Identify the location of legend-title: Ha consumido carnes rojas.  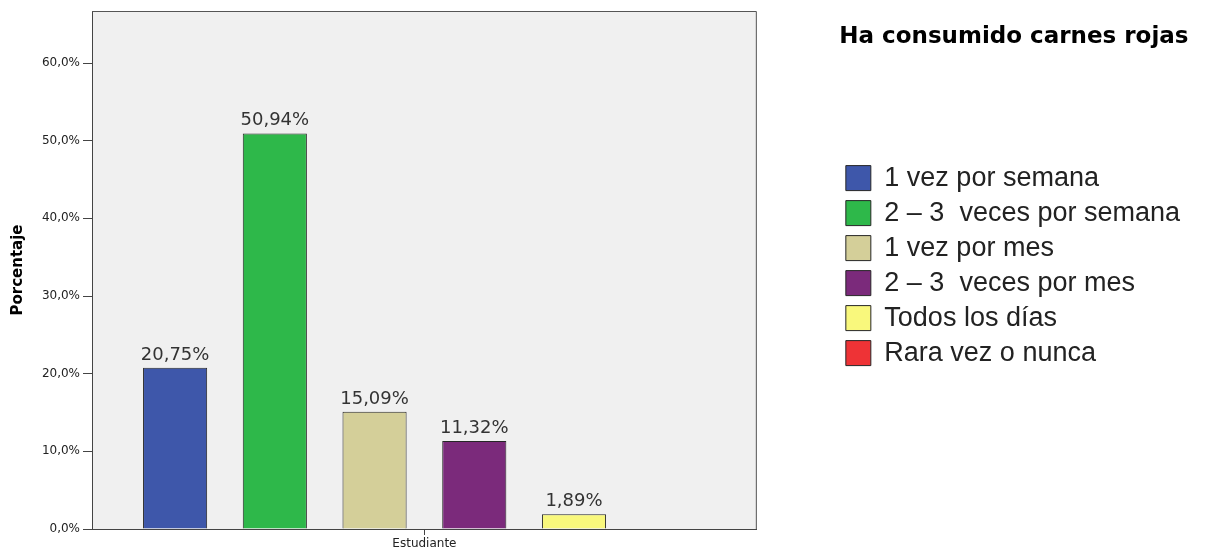
(1014, 35).